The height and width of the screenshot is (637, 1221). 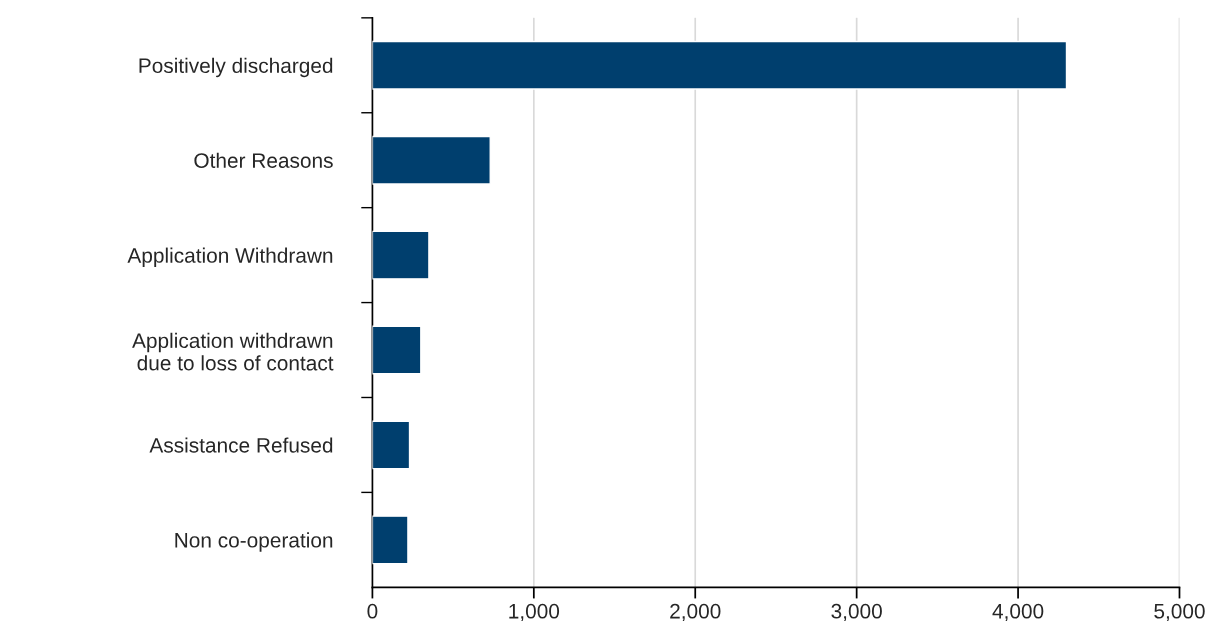 What do you see at coordinates (534, 612) in the screenshot?
I see `x-tick-label: 1,000` at bounding box center [534, 612].